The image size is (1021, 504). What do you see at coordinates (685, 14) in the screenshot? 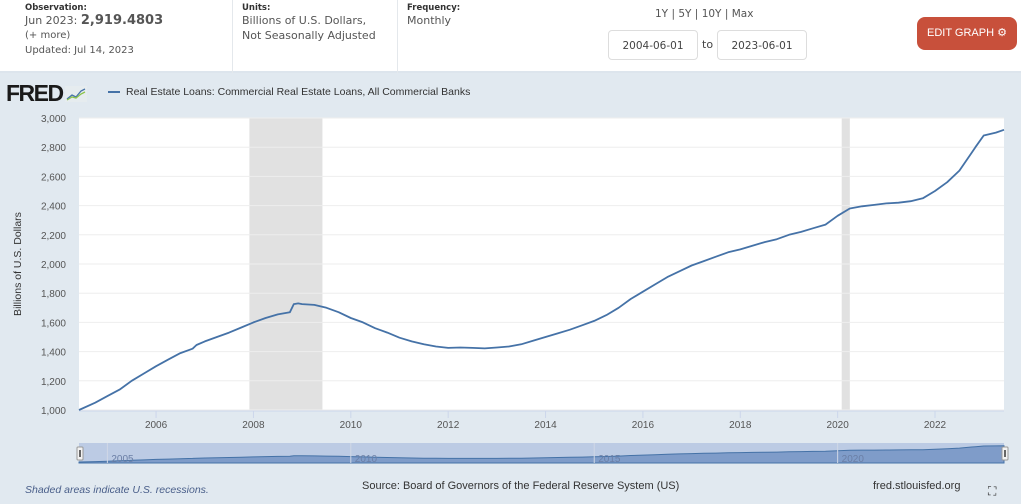
I see `range-5y-link: 5Y` at bounding box center [685, 14].